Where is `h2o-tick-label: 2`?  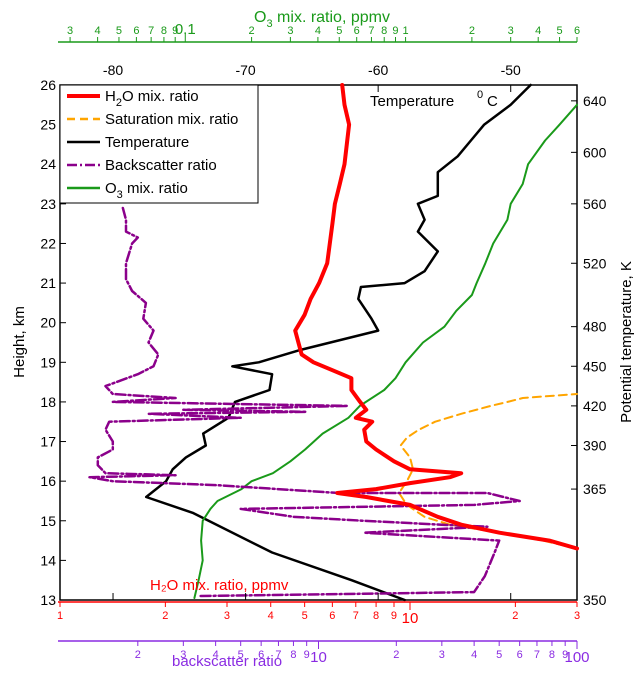 h2o-tick-label: 2 is located at coordinates (515, 616).